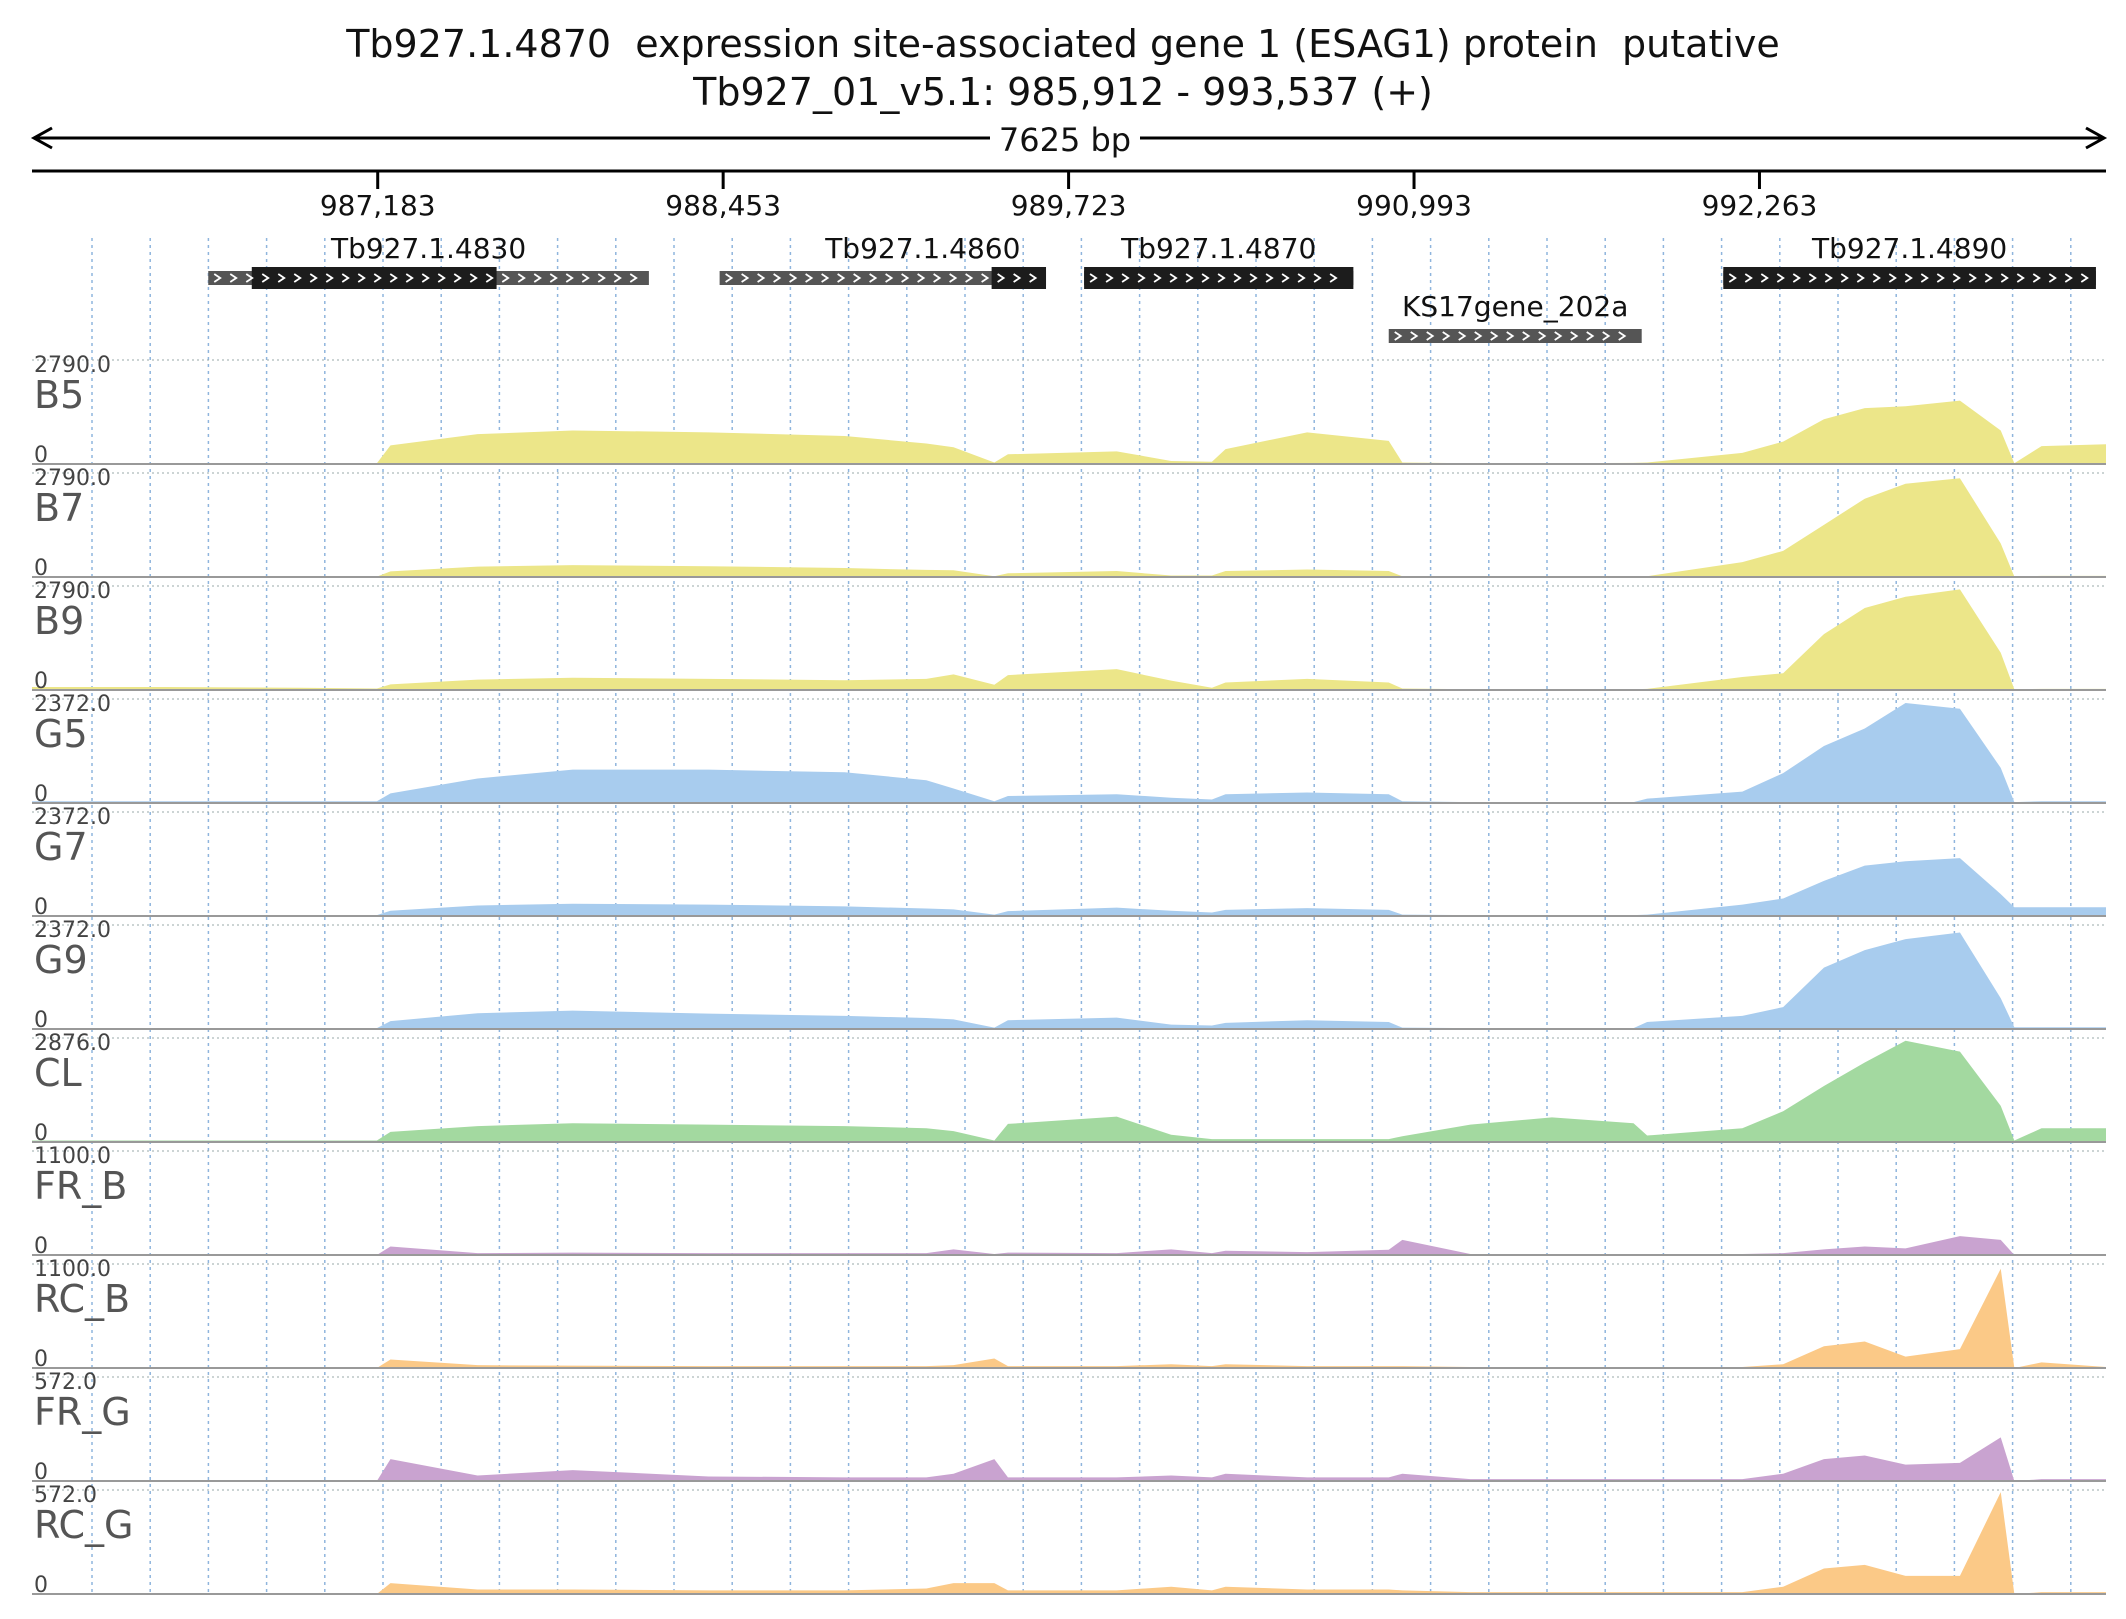  I want to click on gene-label: Tb927.1.4830, so click(428, 248).